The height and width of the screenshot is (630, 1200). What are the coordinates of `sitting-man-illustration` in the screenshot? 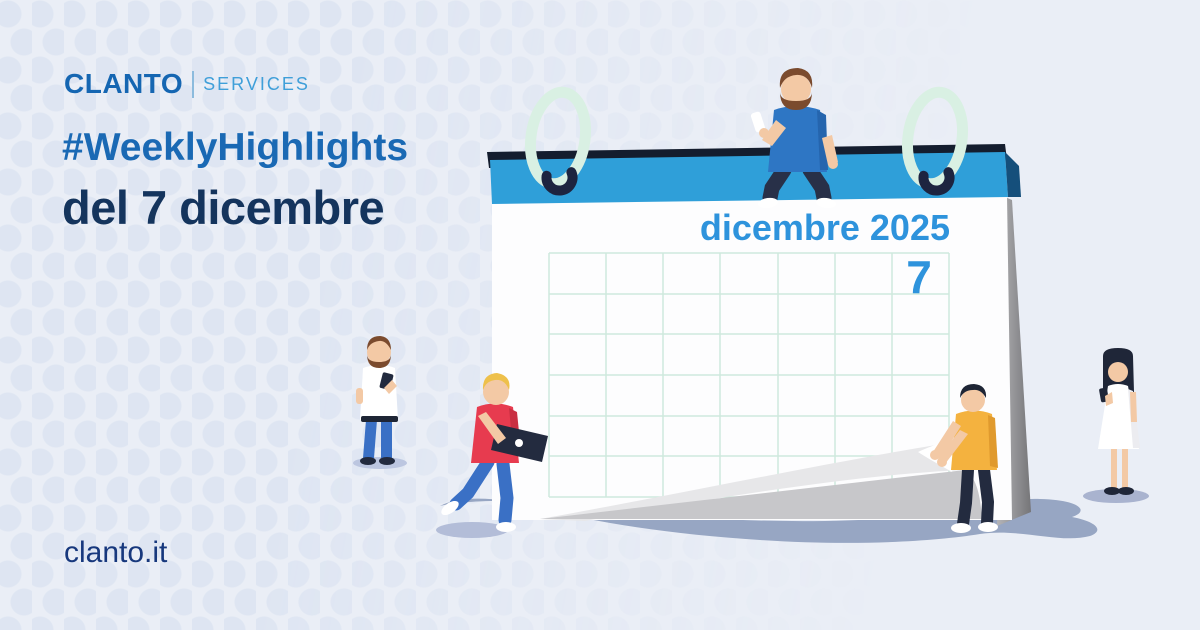 It's located at (794, 138).